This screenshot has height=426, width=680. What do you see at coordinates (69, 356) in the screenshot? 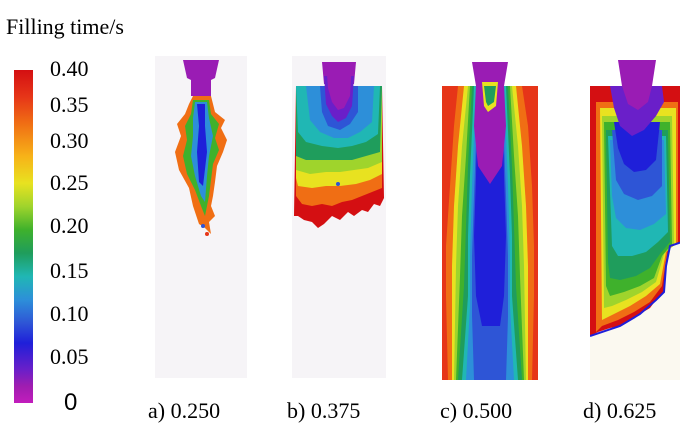
I see `colorbar-tick-7: 0.05` at bounding box center [69, 356].